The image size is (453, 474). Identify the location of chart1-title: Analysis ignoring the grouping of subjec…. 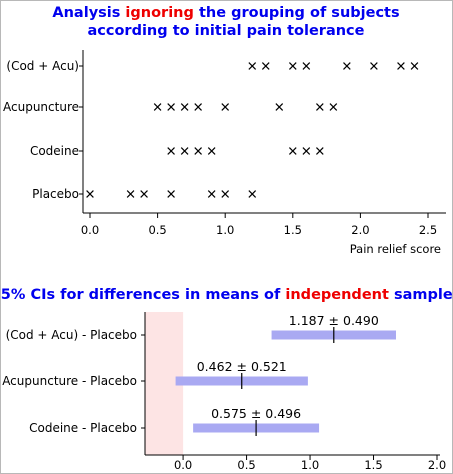
(225, 13).